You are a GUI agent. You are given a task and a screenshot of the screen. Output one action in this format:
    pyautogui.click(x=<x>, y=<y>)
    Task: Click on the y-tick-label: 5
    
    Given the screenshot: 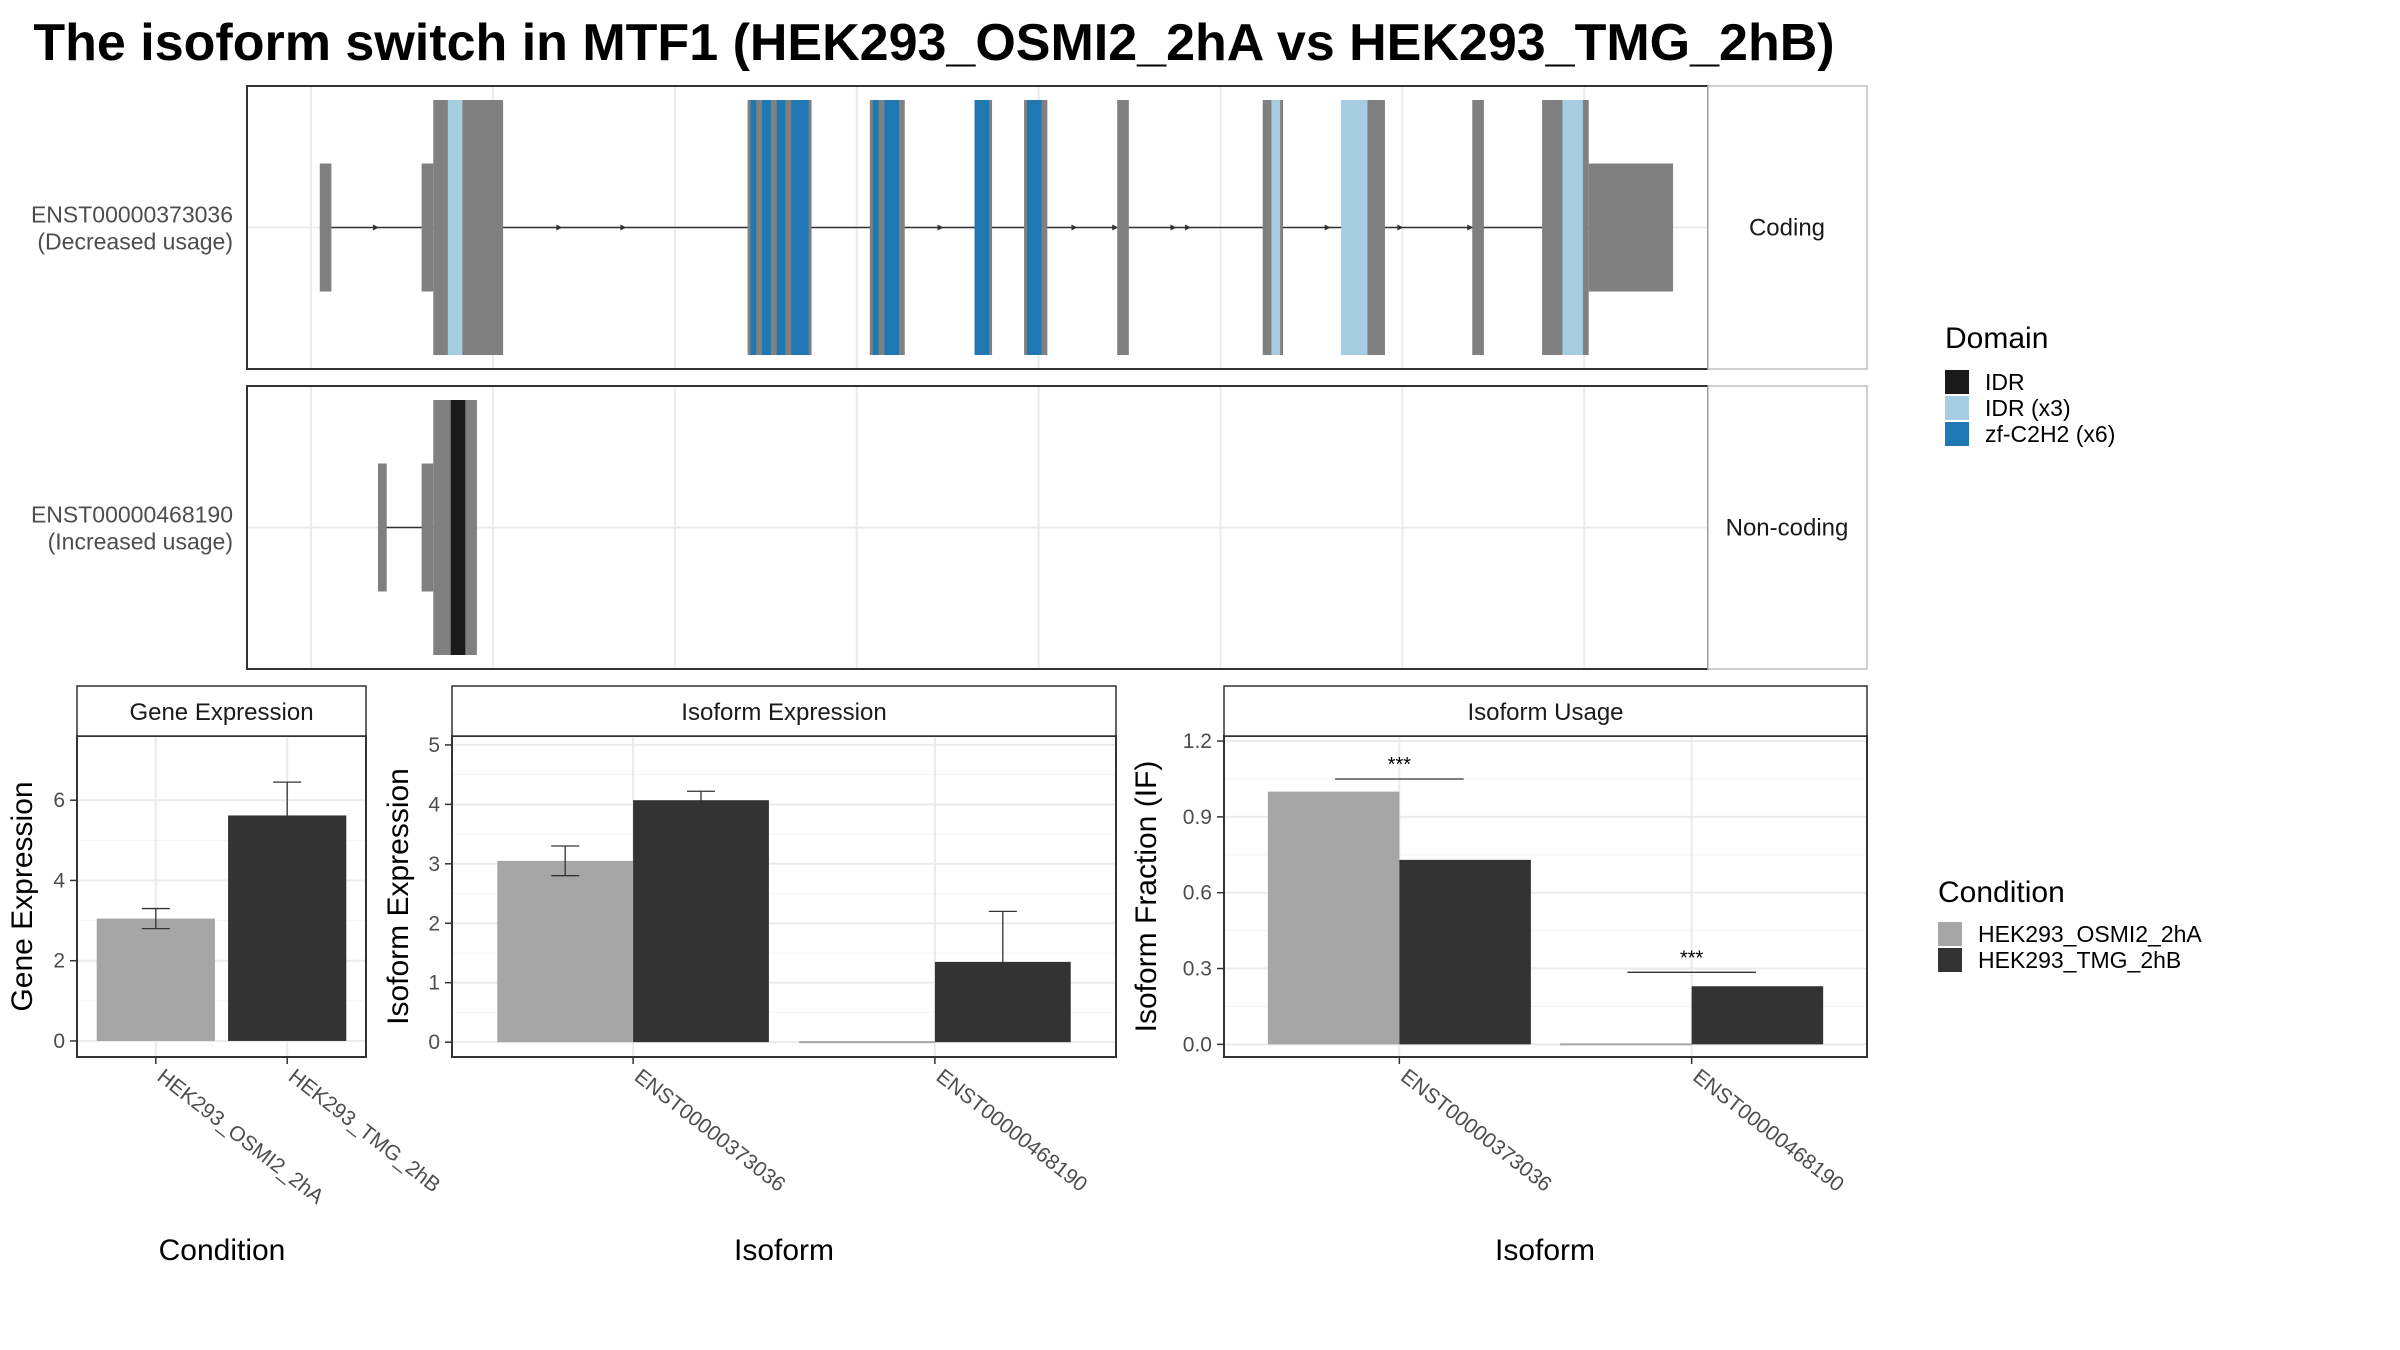 What is the action you would take?
    pyautogui.click(x=434, y=745)
    